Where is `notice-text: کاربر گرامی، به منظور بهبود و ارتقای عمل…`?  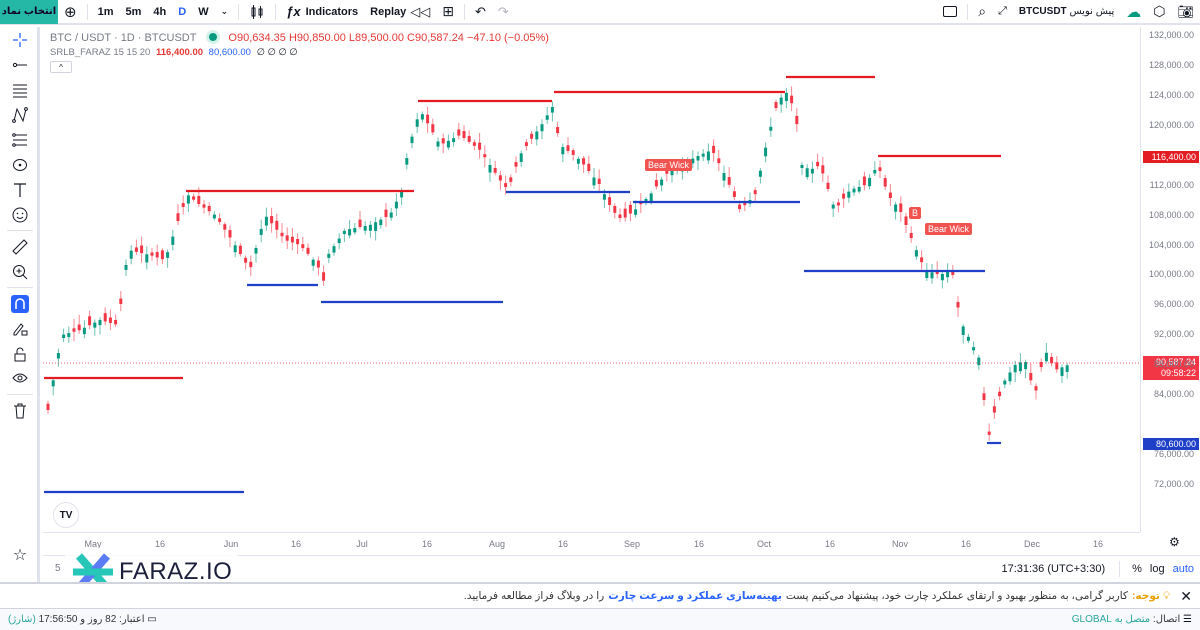
notice-text: کاربر گرامی، به منظور بهبود و ارتقای عمل… is located at coordinates (956, 596).